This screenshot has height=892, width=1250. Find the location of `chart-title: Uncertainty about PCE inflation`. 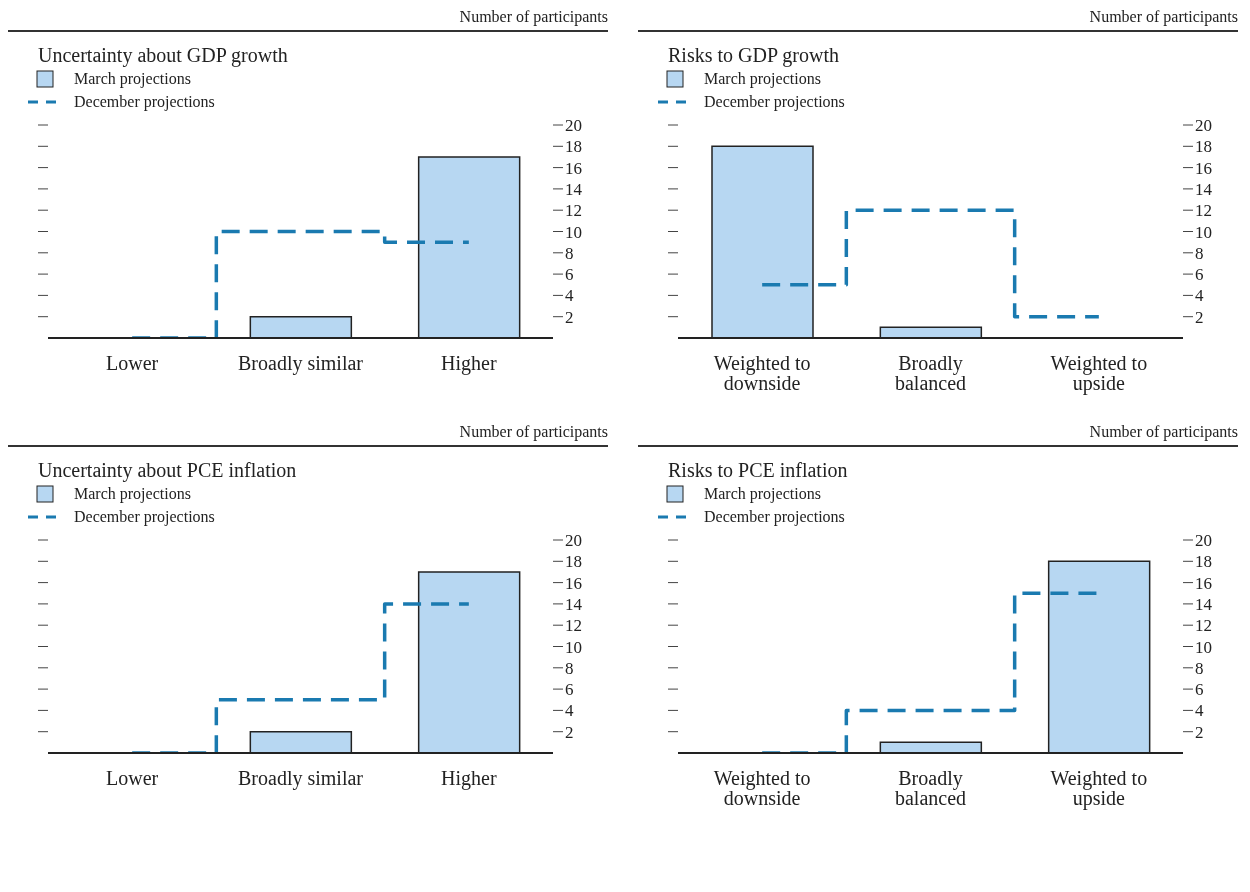

chart-title: Uncertainty about PCE inflation is located at coordinates (167, 470).